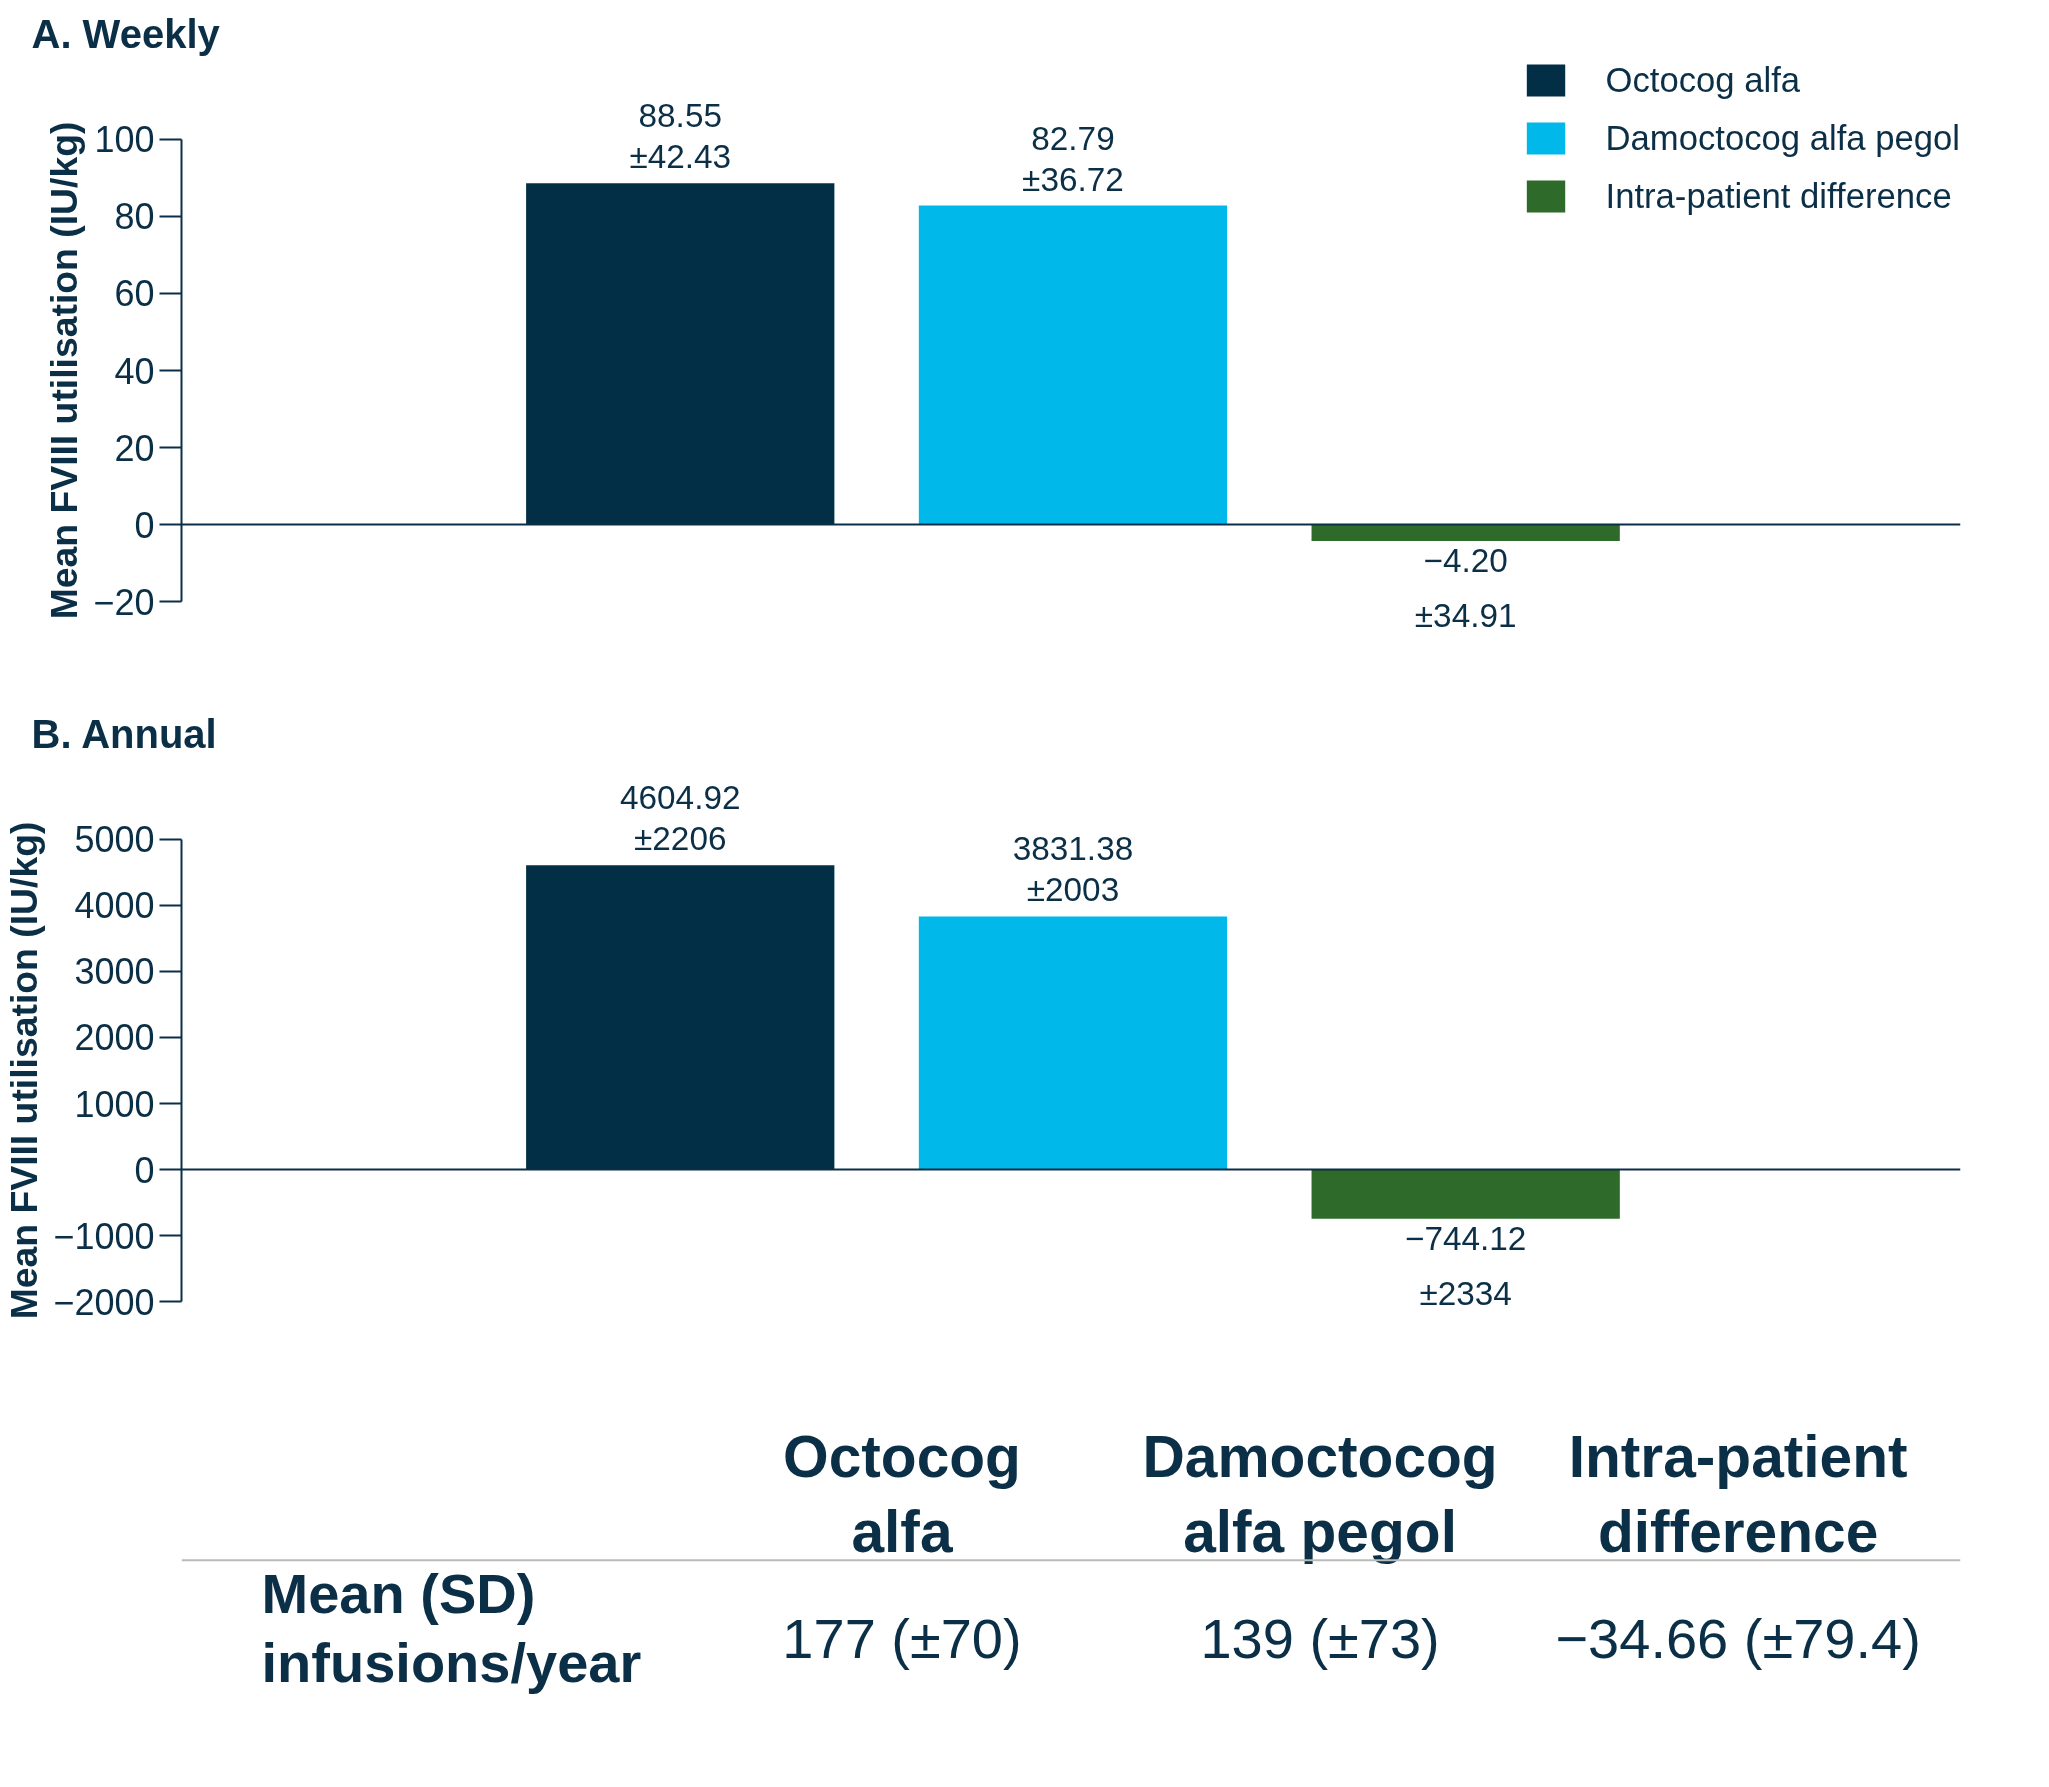 This screenshot has width=2049, height=1787. I want to click on chart-title: A. Weekly, so click(126, 33).